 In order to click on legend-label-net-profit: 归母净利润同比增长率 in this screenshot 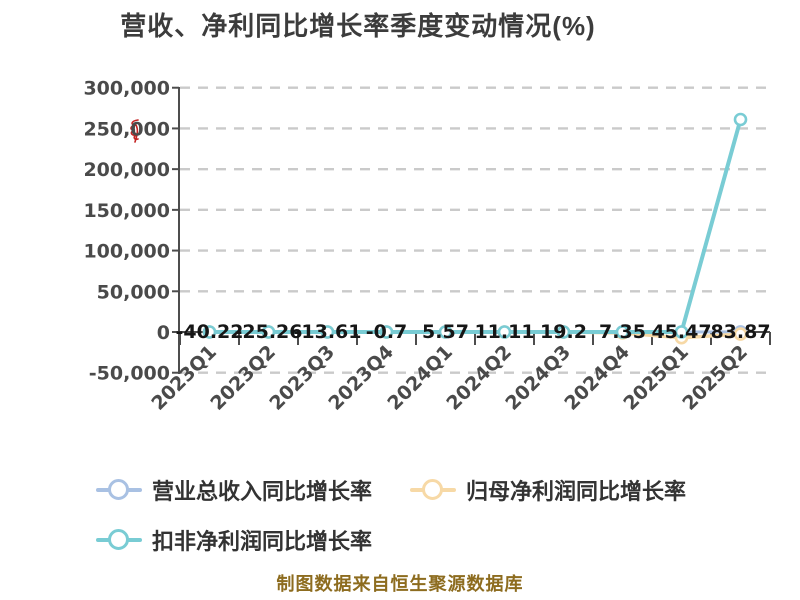, I will do `click(576, 491)`.